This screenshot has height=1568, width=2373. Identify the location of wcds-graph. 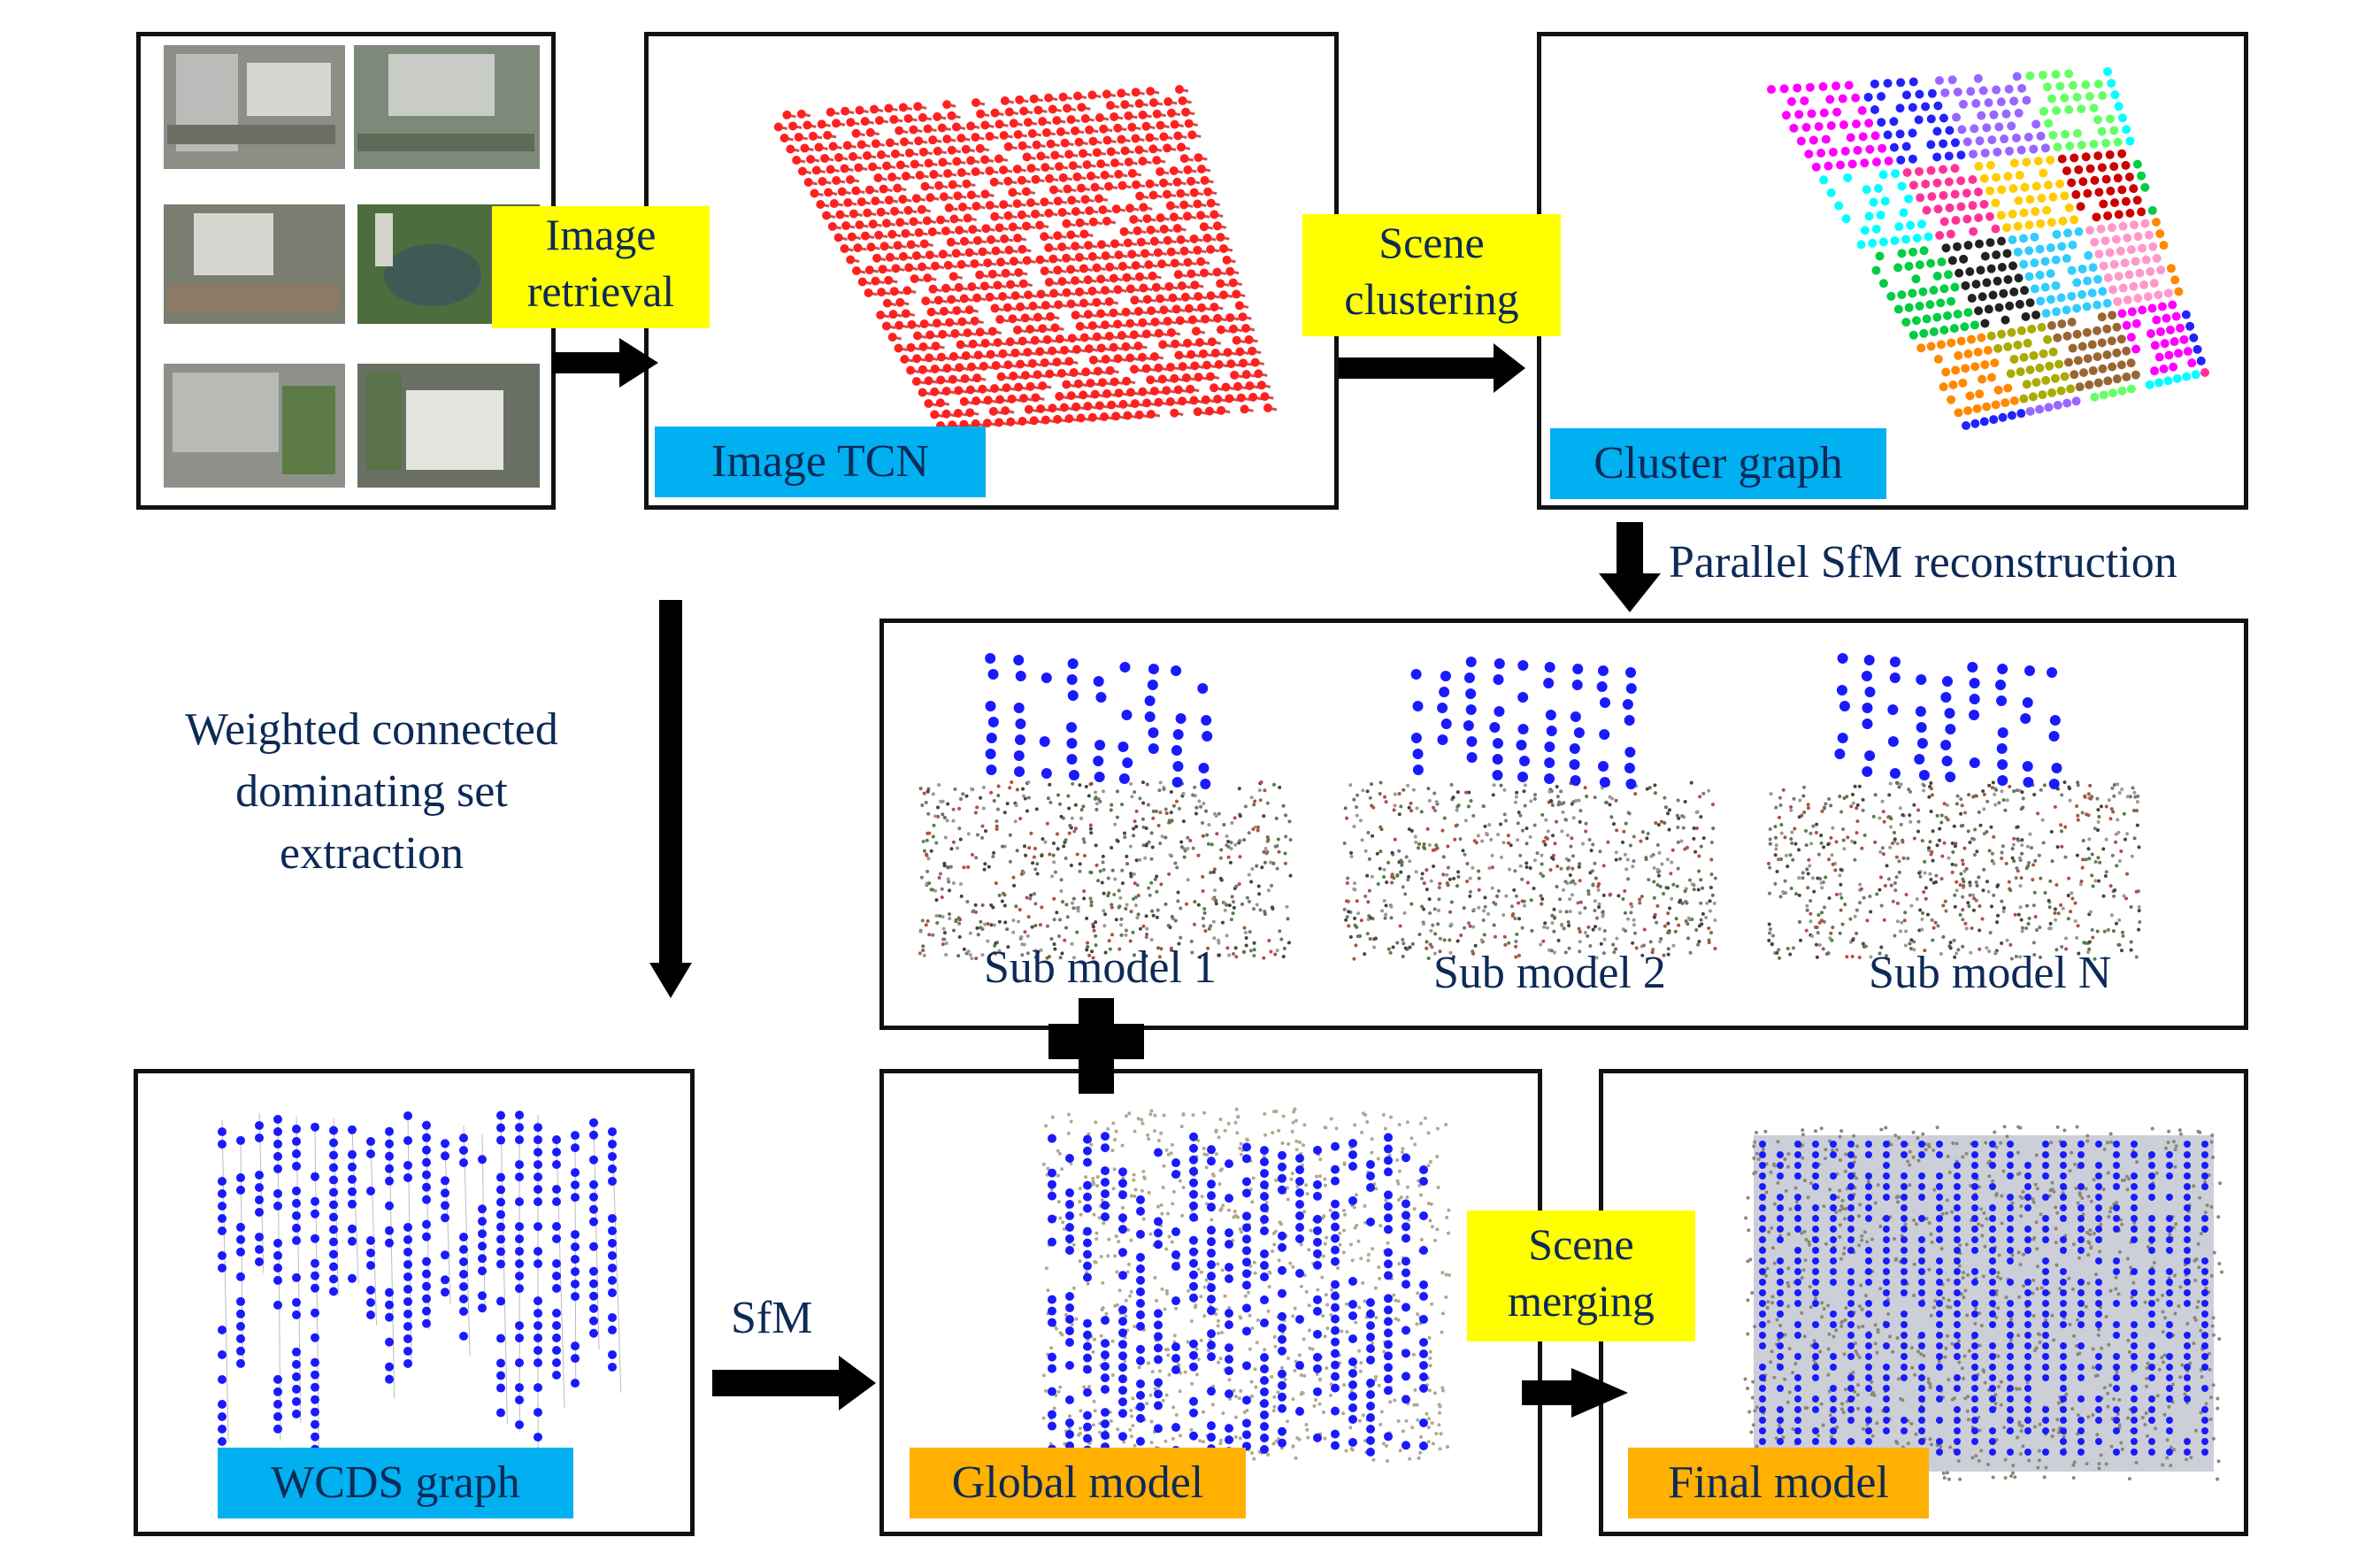
(420, 1282).